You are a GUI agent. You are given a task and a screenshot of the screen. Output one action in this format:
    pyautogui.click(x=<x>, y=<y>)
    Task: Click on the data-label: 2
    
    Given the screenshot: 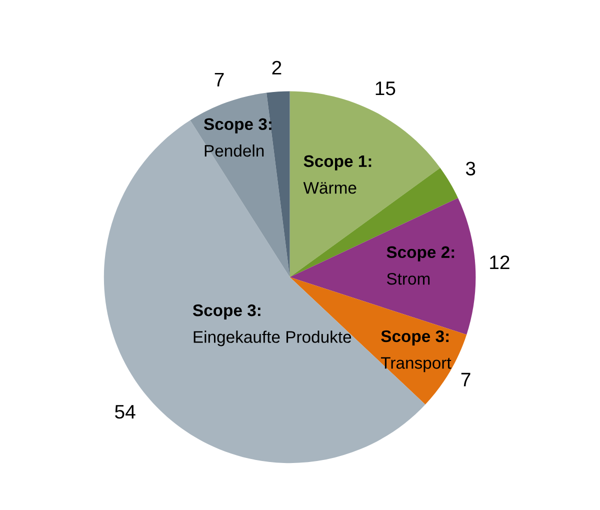 What is the action you would take?
    pyautogui.click(x=277, y=67)
    